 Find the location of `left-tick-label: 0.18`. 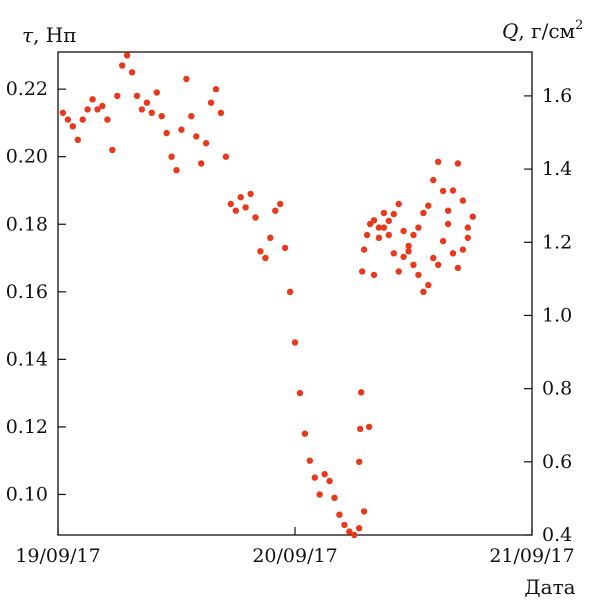

left-tick-label: 0.18 is located at coordinates (27, 224).